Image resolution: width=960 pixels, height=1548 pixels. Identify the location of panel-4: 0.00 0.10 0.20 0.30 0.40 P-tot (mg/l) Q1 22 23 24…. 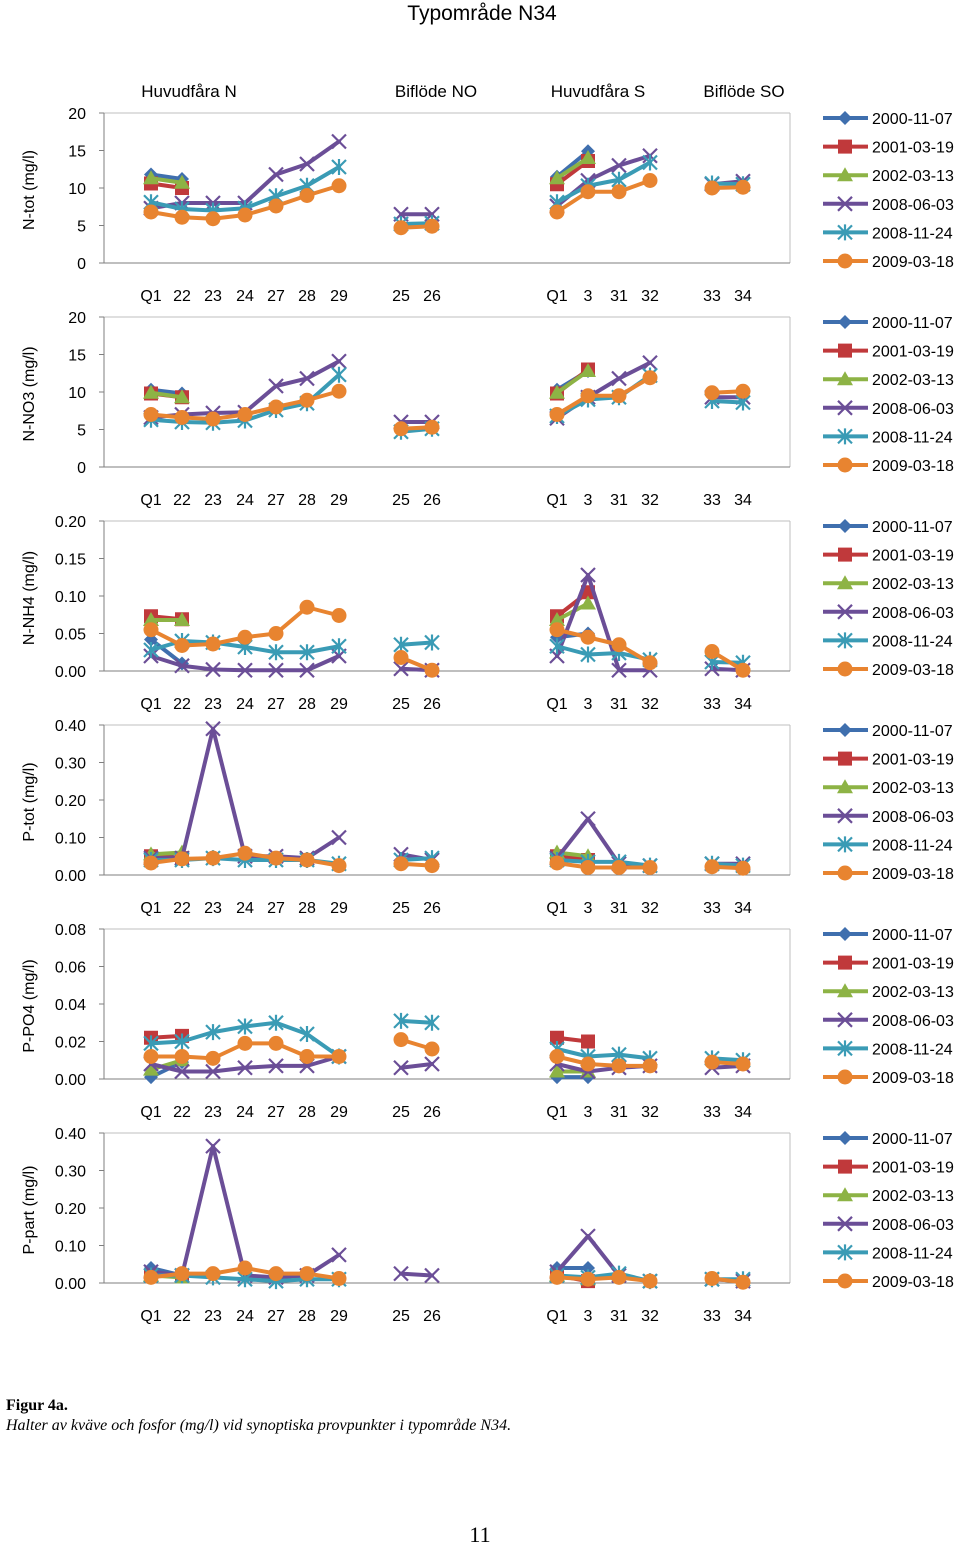
(487, 817).